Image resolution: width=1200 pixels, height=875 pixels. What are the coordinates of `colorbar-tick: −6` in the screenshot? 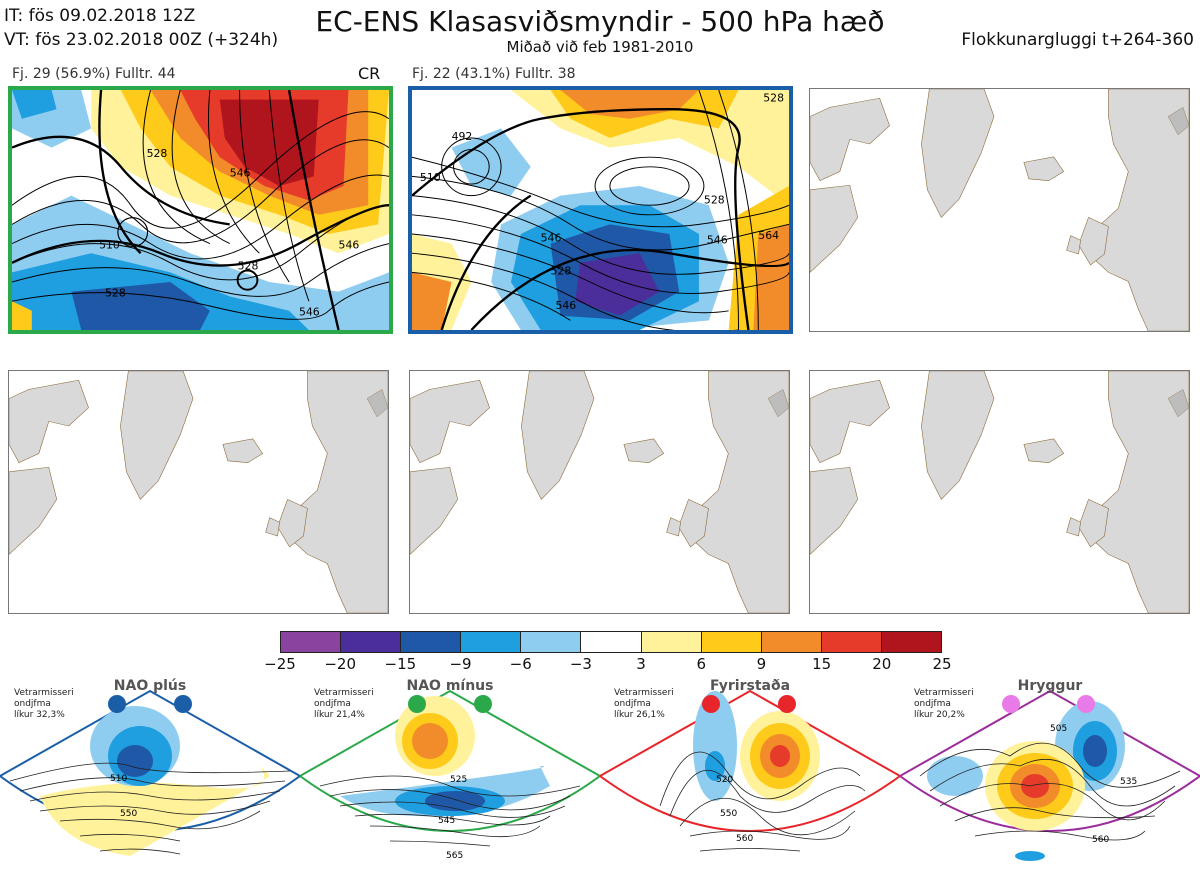 It's located at (520, 664).